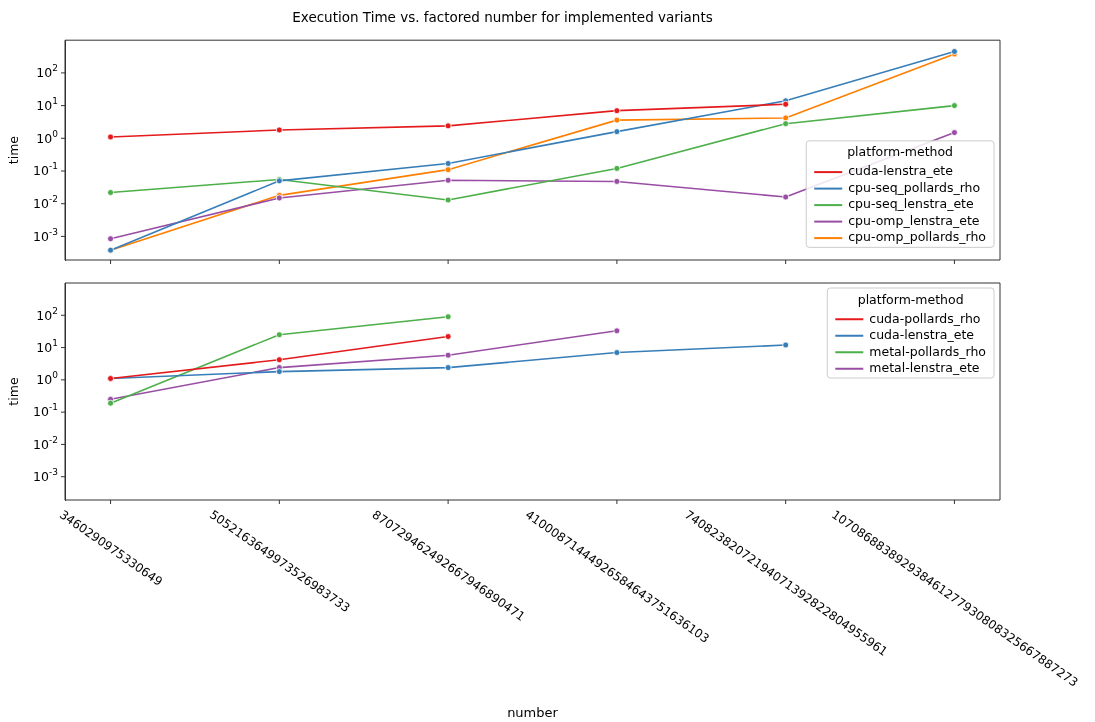 The image size is (1095, 722). What do you see at coordinates (533, 712) in the screenshot?
I see `x-axis-title: number` at bounding box center [533, 712].